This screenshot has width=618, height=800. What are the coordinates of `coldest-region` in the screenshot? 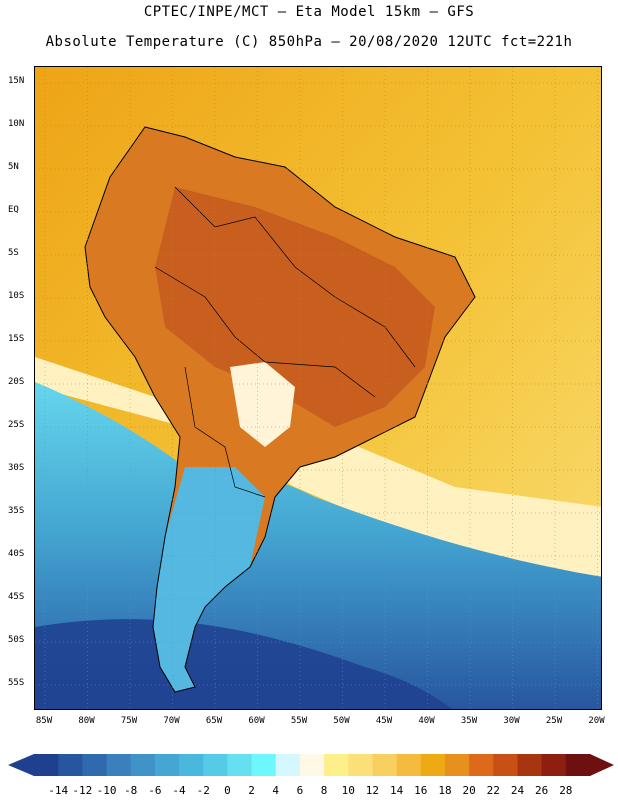 It's located at (244, 664).